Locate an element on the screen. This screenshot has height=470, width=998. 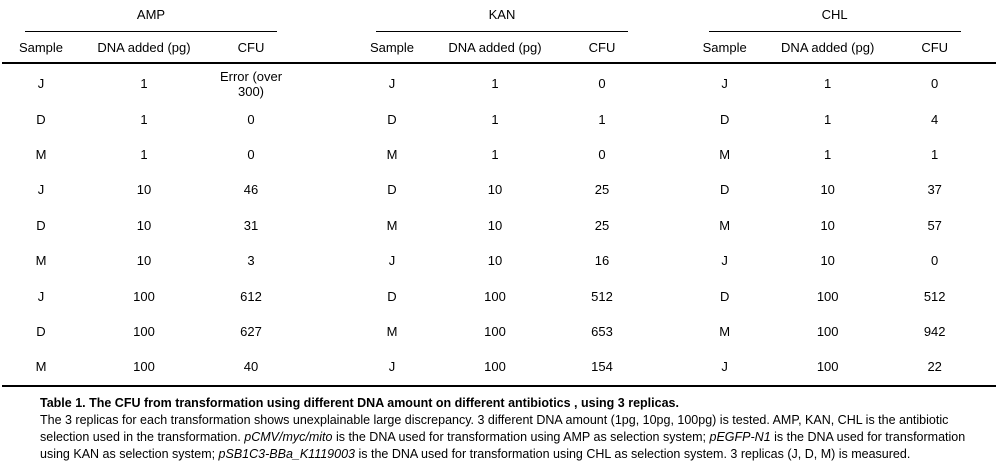
group-title-underline is located at coordinates (502, 31).